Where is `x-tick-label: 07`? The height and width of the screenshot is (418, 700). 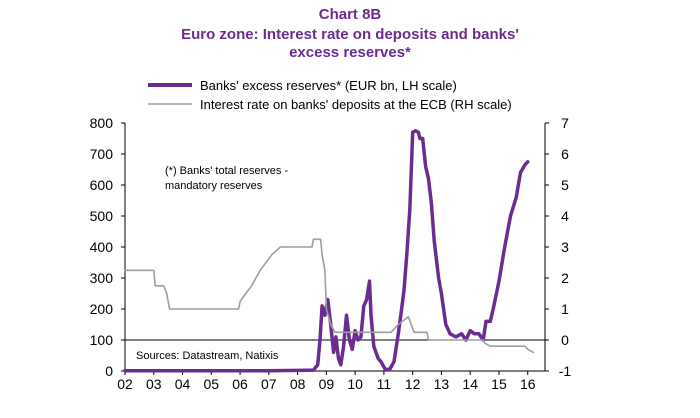 x-tick-label: 07 is located at coordinates (269, 384).